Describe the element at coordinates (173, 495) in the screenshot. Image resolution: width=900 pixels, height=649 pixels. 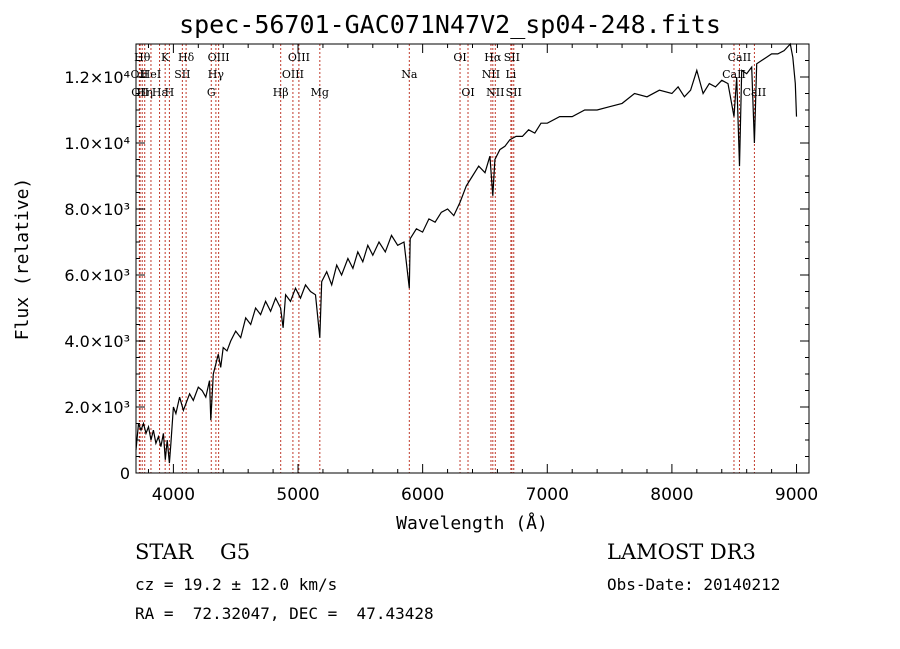
I see `x-tick-label: 4000` at that location.